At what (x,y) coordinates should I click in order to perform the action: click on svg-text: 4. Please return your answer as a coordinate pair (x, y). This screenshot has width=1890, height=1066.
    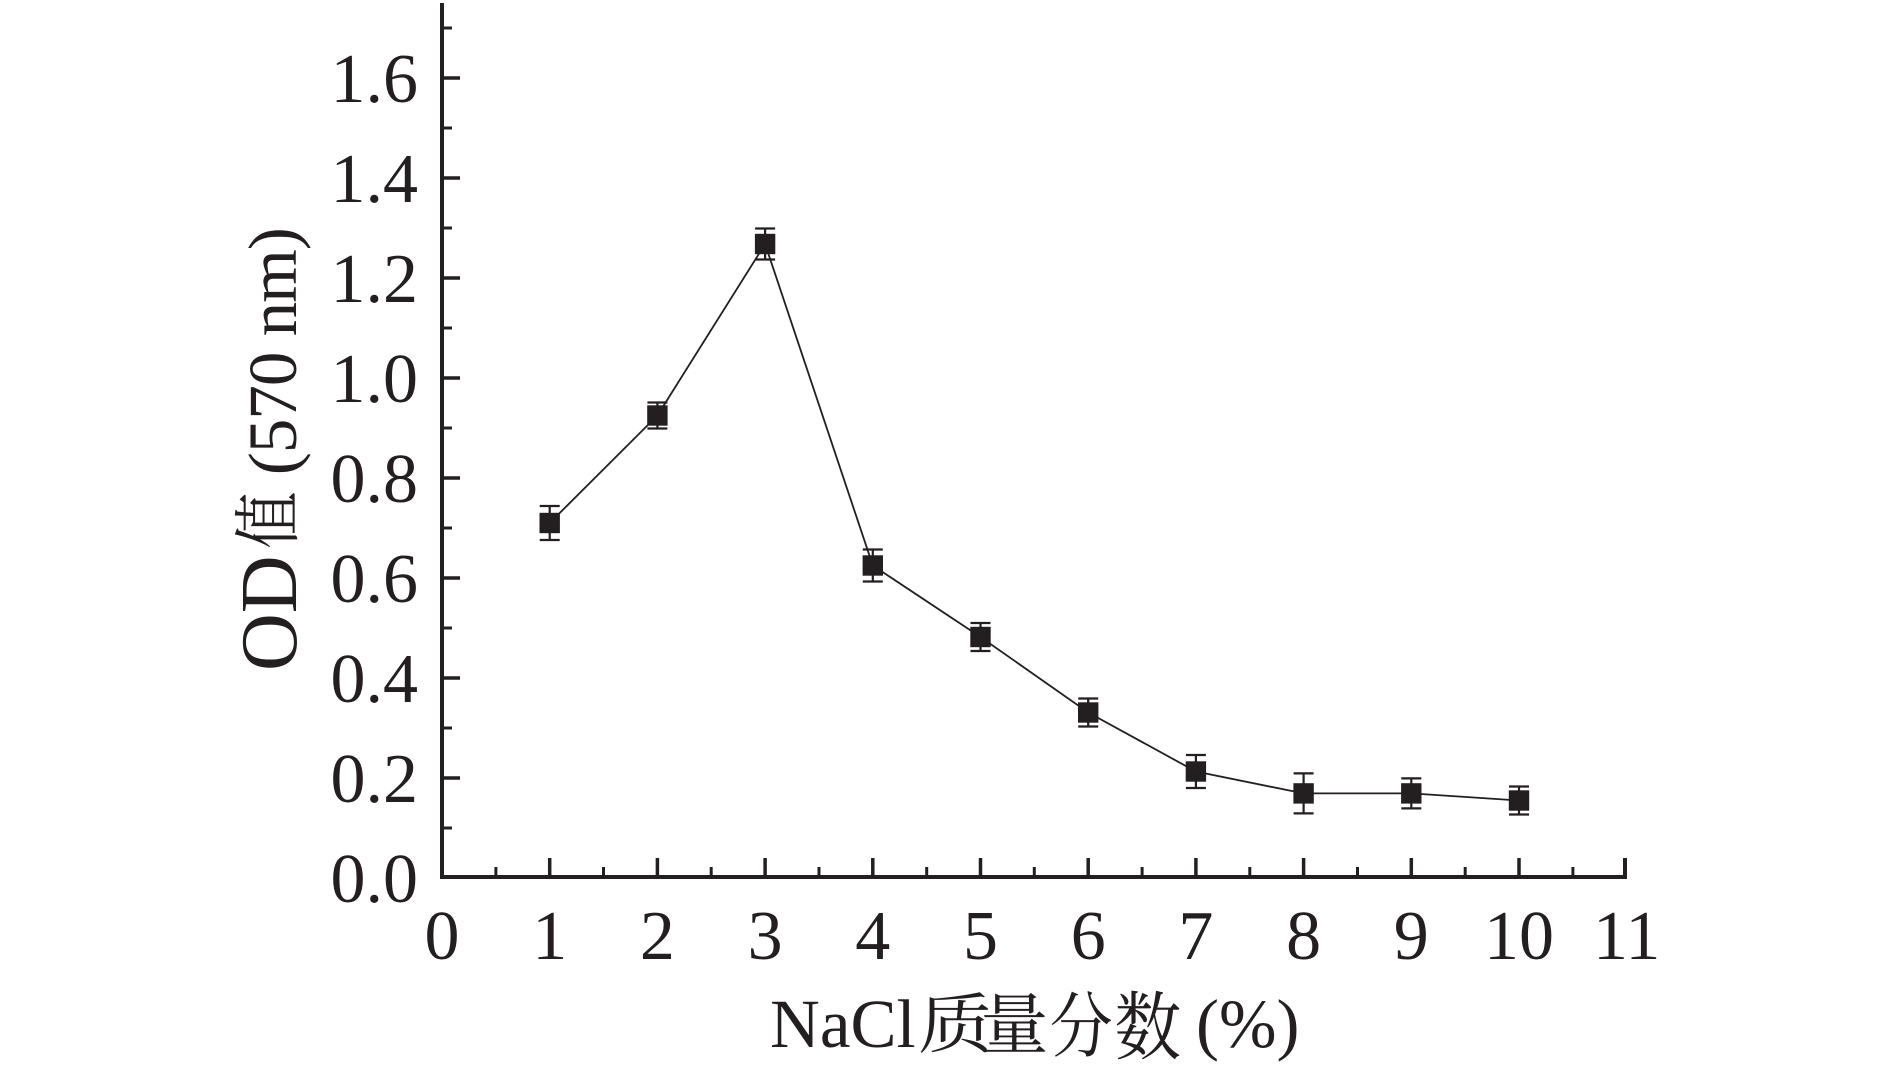
    Looking at the image, I should click on (872, 936).